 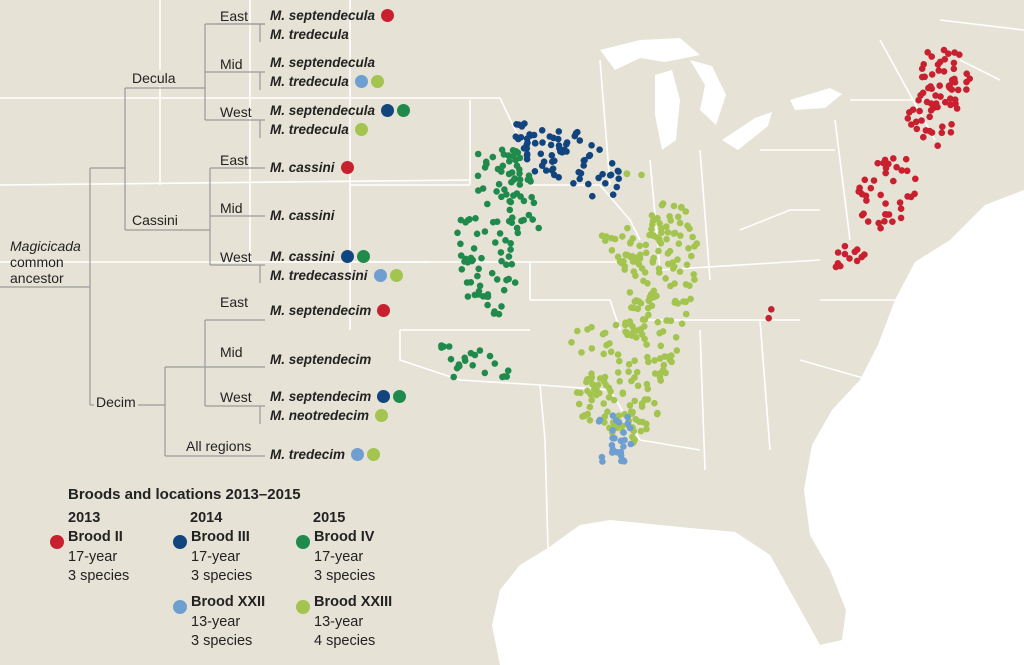 I want to click on region-decim-west: West, so click(x=236, y=397).